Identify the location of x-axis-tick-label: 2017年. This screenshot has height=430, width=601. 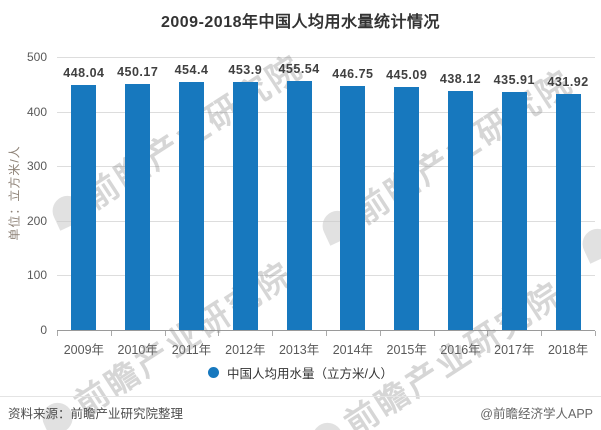
(514, 350).